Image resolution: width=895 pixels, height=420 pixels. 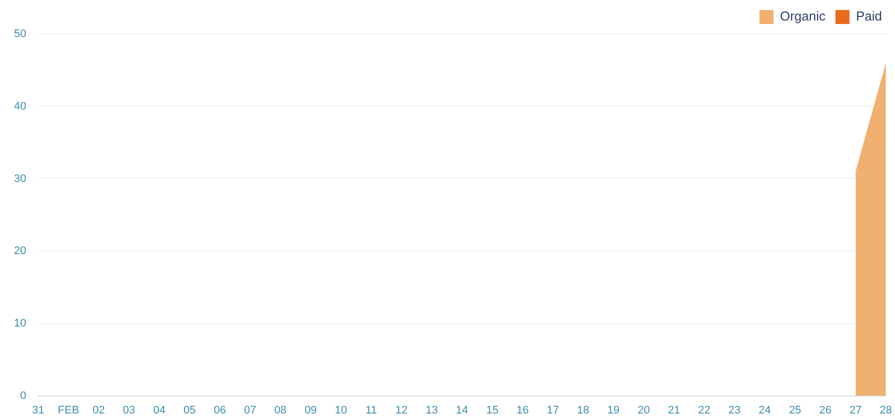 I want to click on x-tick-label: 18, so click(x=583, y=410).